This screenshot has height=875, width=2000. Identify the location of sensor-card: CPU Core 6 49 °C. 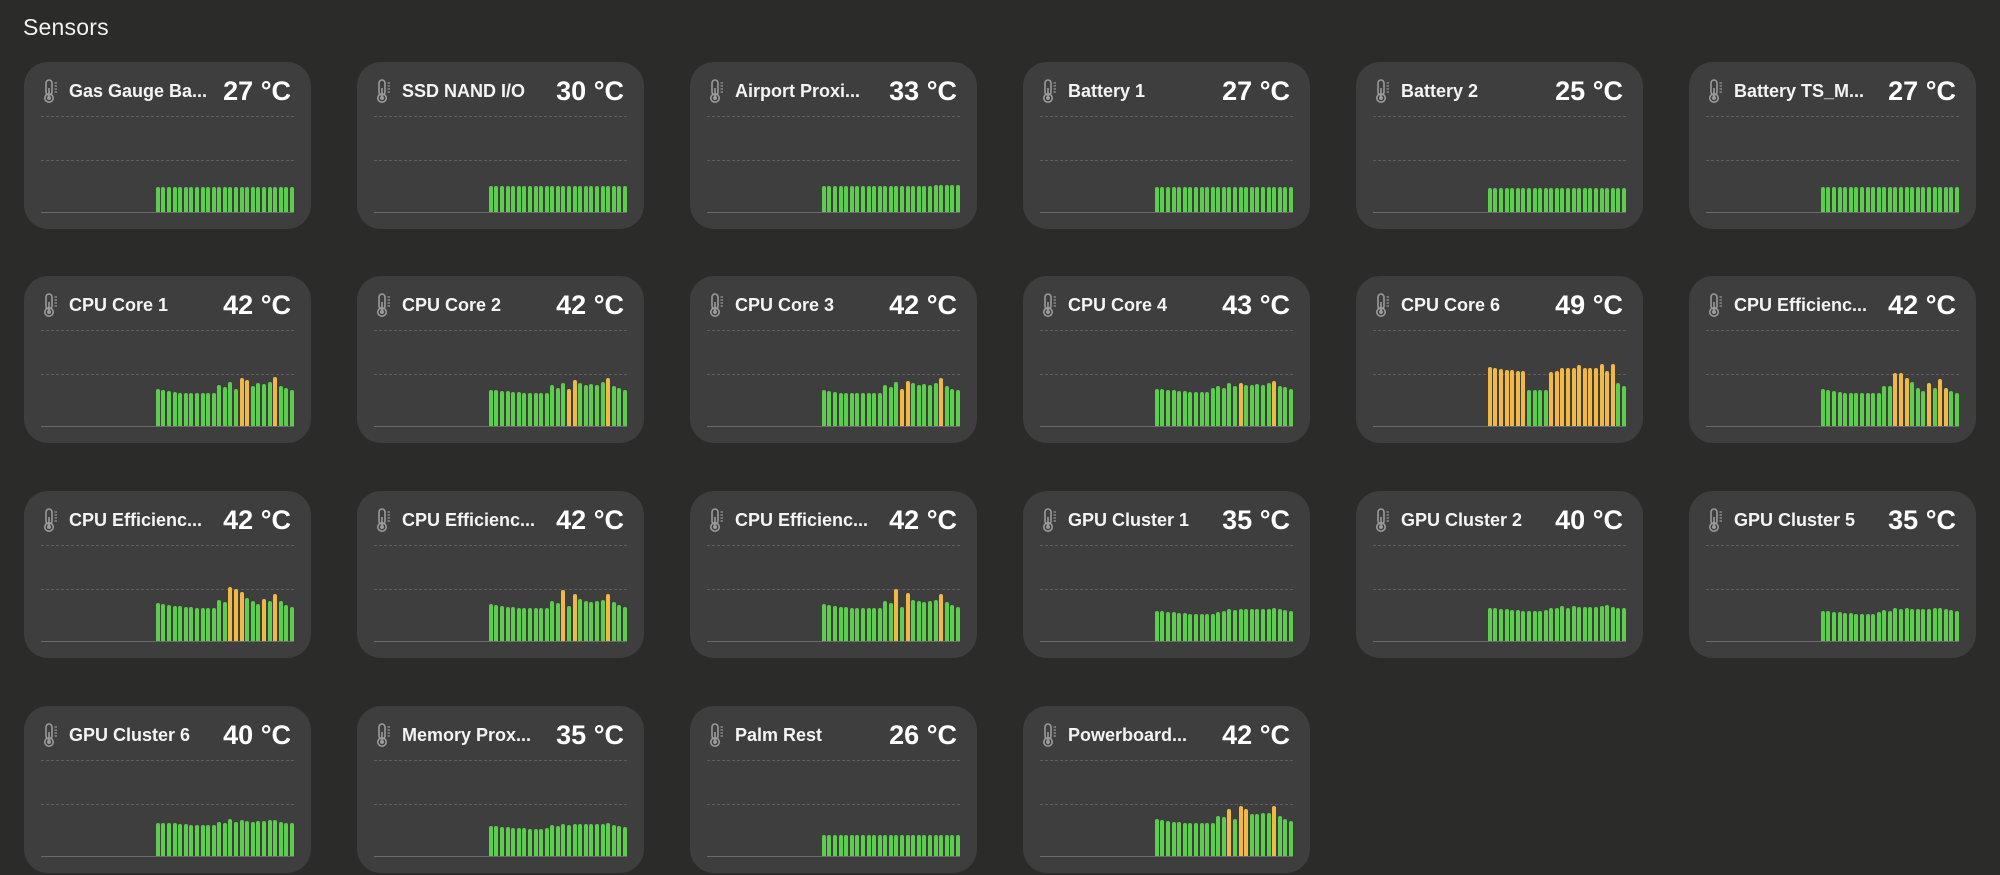
(1499, 359).